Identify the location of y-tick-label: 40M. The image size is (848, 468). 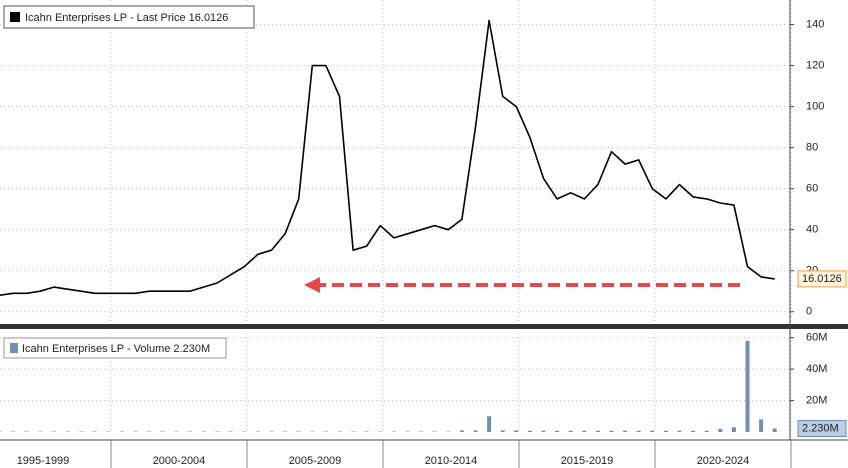
(816, 369).